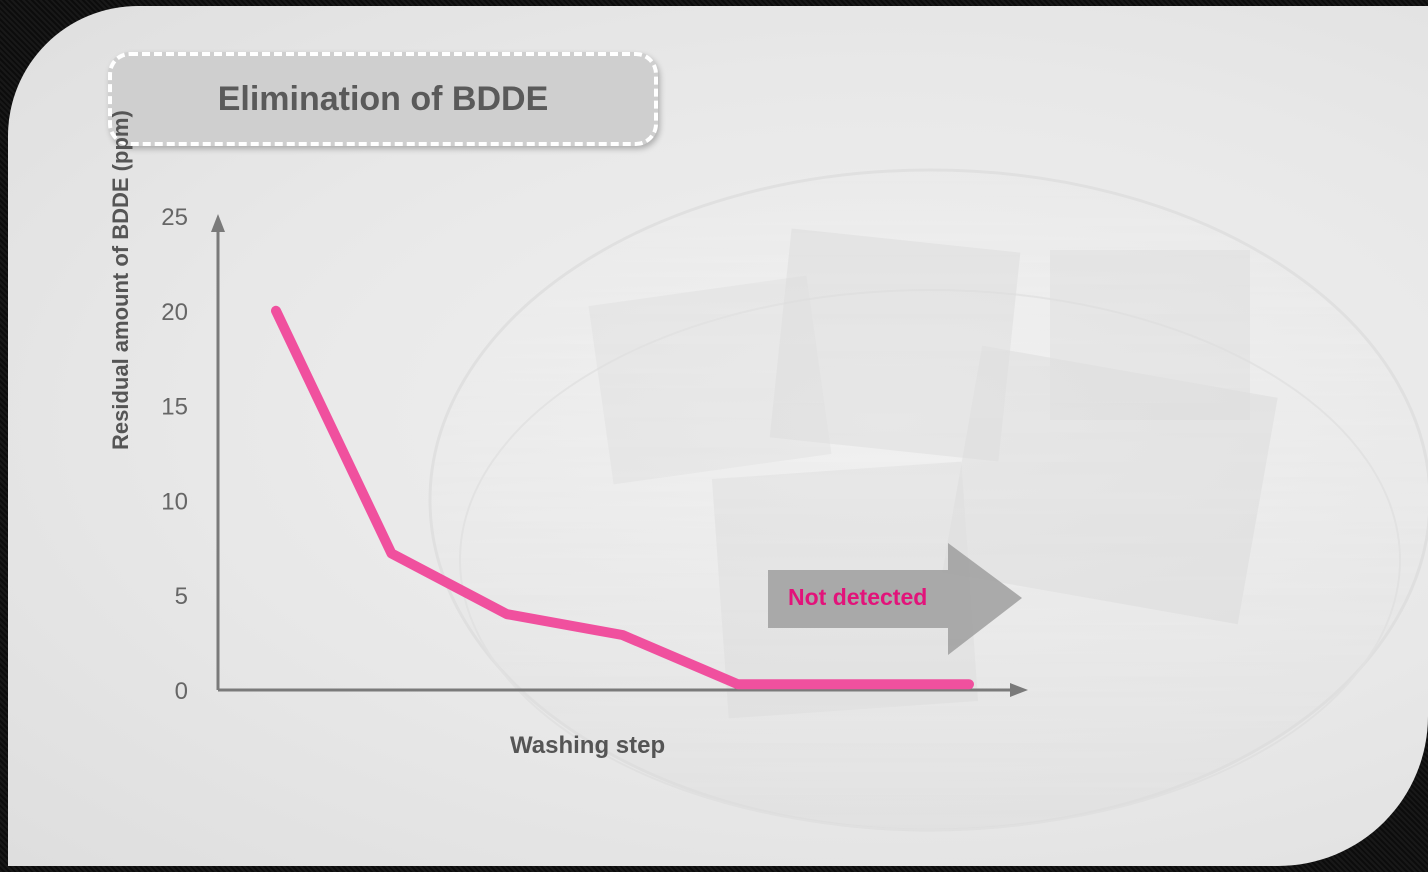 The height and width of the screenshot is (872, 1428). What do you see at coordinates (120, 280) in the screenshot?
I see `y-axis-label: Residual amount of BDDE (ppm)` at bounding box center [120, 280].